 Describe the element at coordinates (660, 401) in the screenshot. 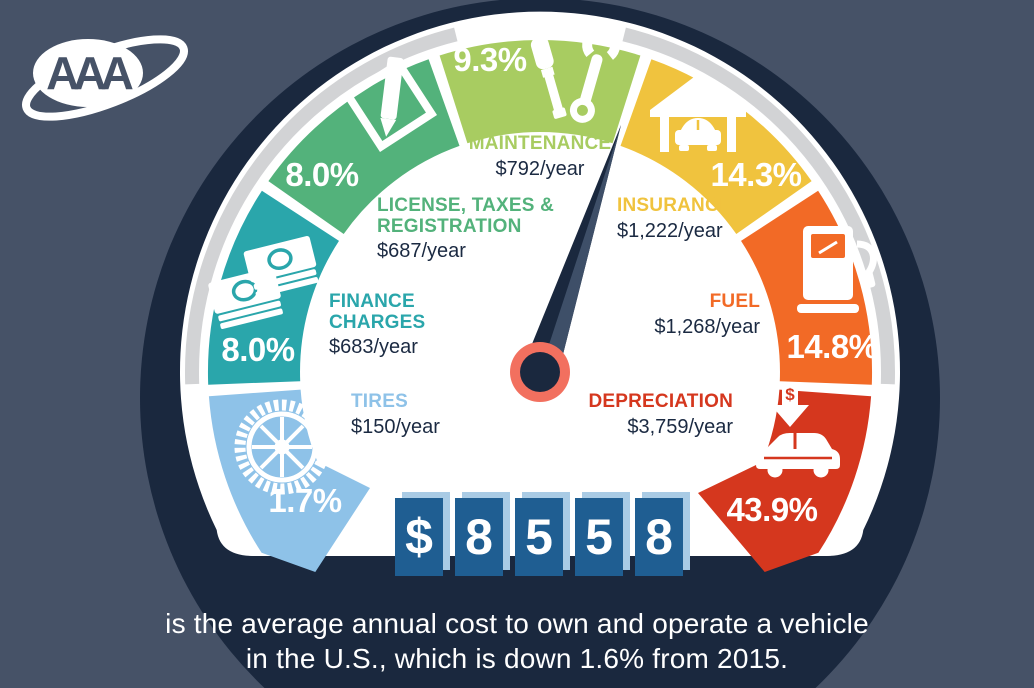

I see `depreciation-title: DEPRECIATION` at that location.